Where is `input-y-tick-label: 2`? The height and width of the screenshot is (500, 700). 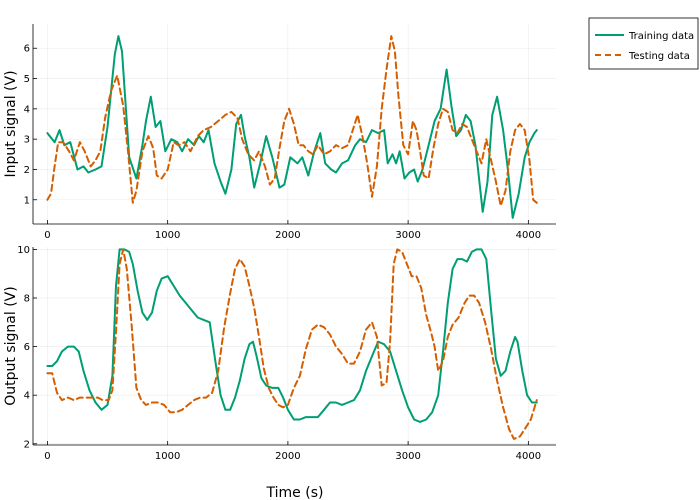 input-y-tick-label: 2 is located at coordinates (27, 170).